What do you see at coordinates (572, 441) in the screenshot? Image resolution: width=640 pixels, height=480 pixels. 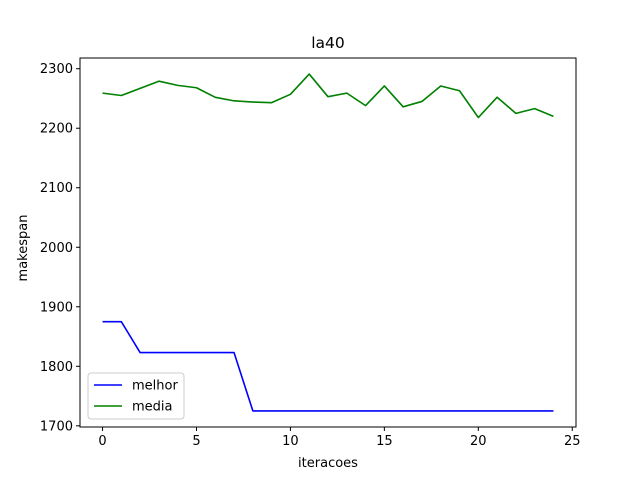 I see `x-tick-label: 25` at bounding box center [572, 441].